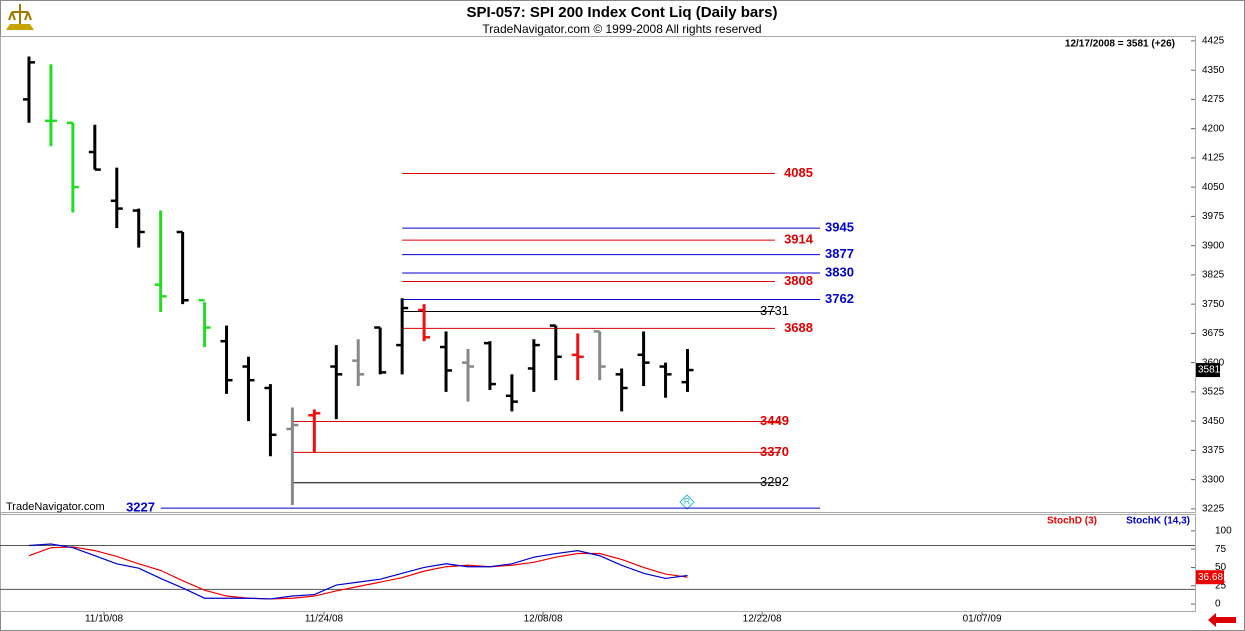 The width and height of the screenshot is (1245, 631). What do you see at coordinates (982, 619) in the screenshot?
I see `x-tick-label: 01/07/09` at bounding box center [982, 619].